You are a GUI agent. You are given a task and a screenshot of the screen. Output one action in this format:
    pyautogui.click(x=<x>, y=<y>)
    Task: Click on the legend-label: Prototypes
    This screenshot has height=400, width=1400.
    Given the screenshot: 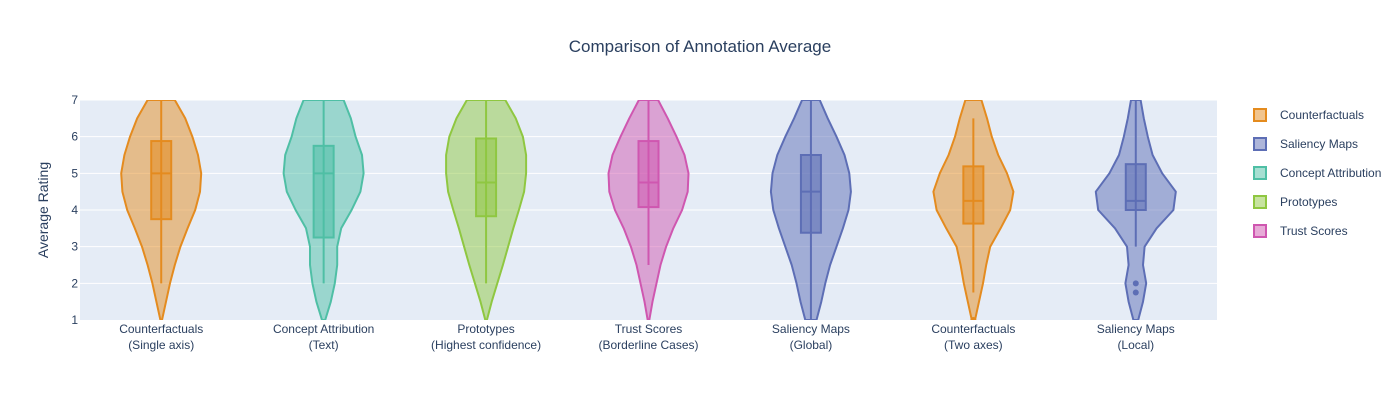 What is the action you would take?
    pyautogui.click(x=1308, y=202)
    